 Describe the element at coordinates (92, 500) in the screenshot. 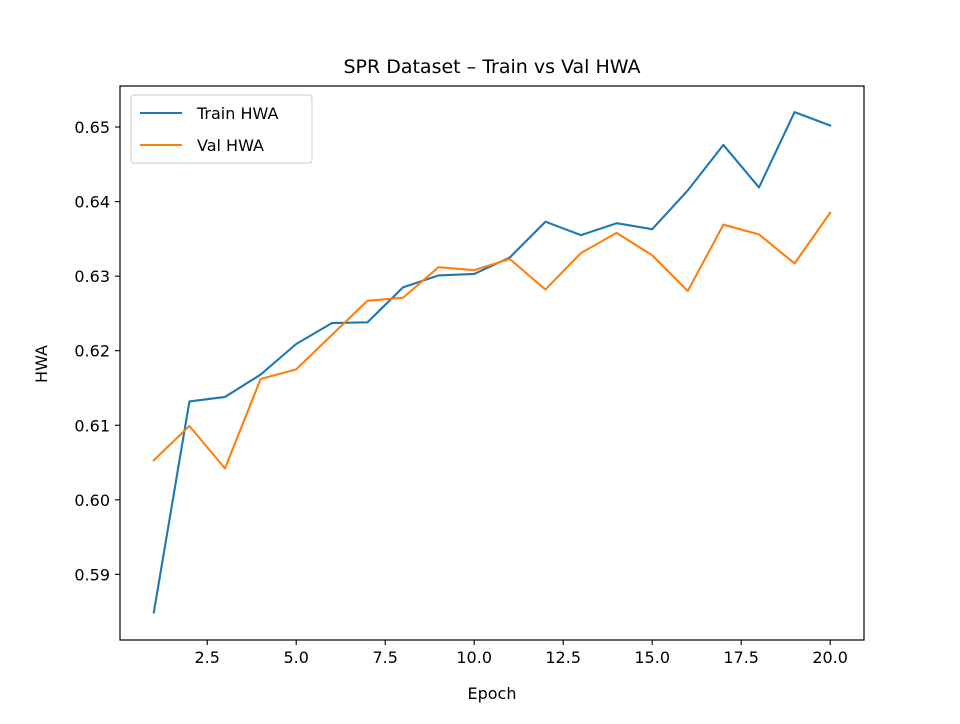

I see `y-tick-label: 0.60` at that location.